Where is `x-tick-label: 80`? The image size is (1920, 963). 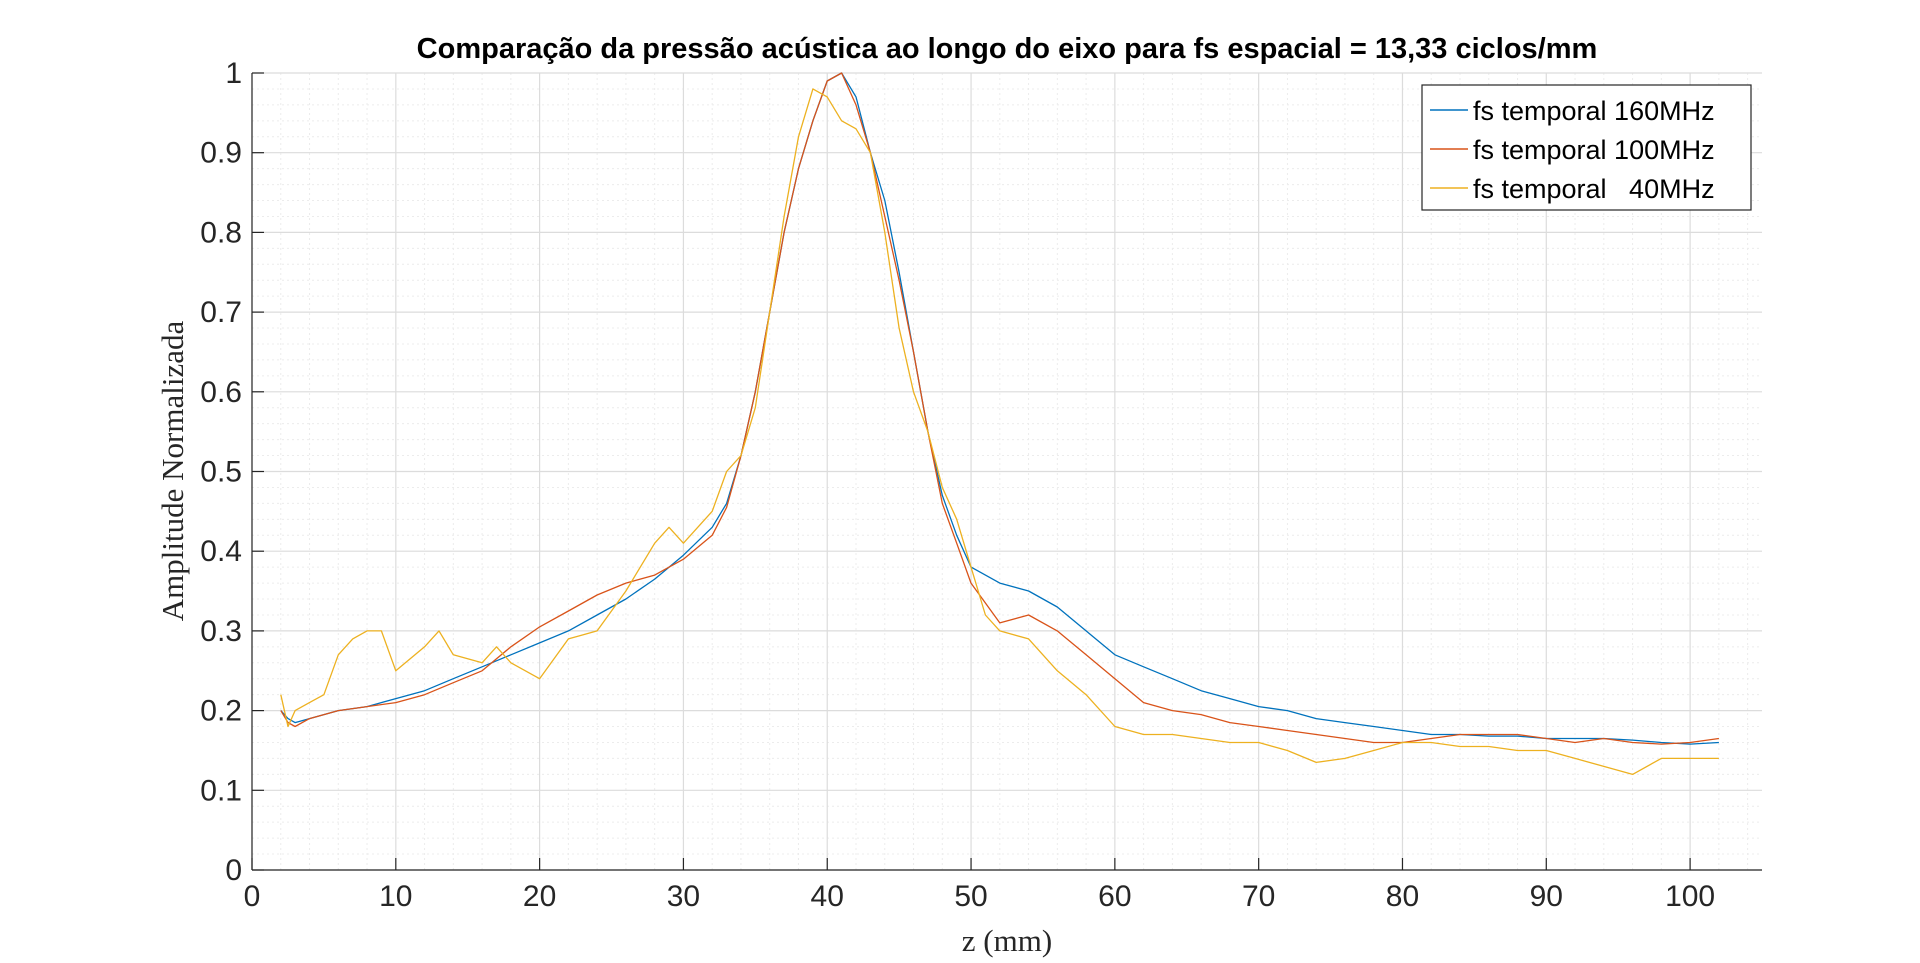
x-tick-label: 80 is located at coordinates (1402, 896).